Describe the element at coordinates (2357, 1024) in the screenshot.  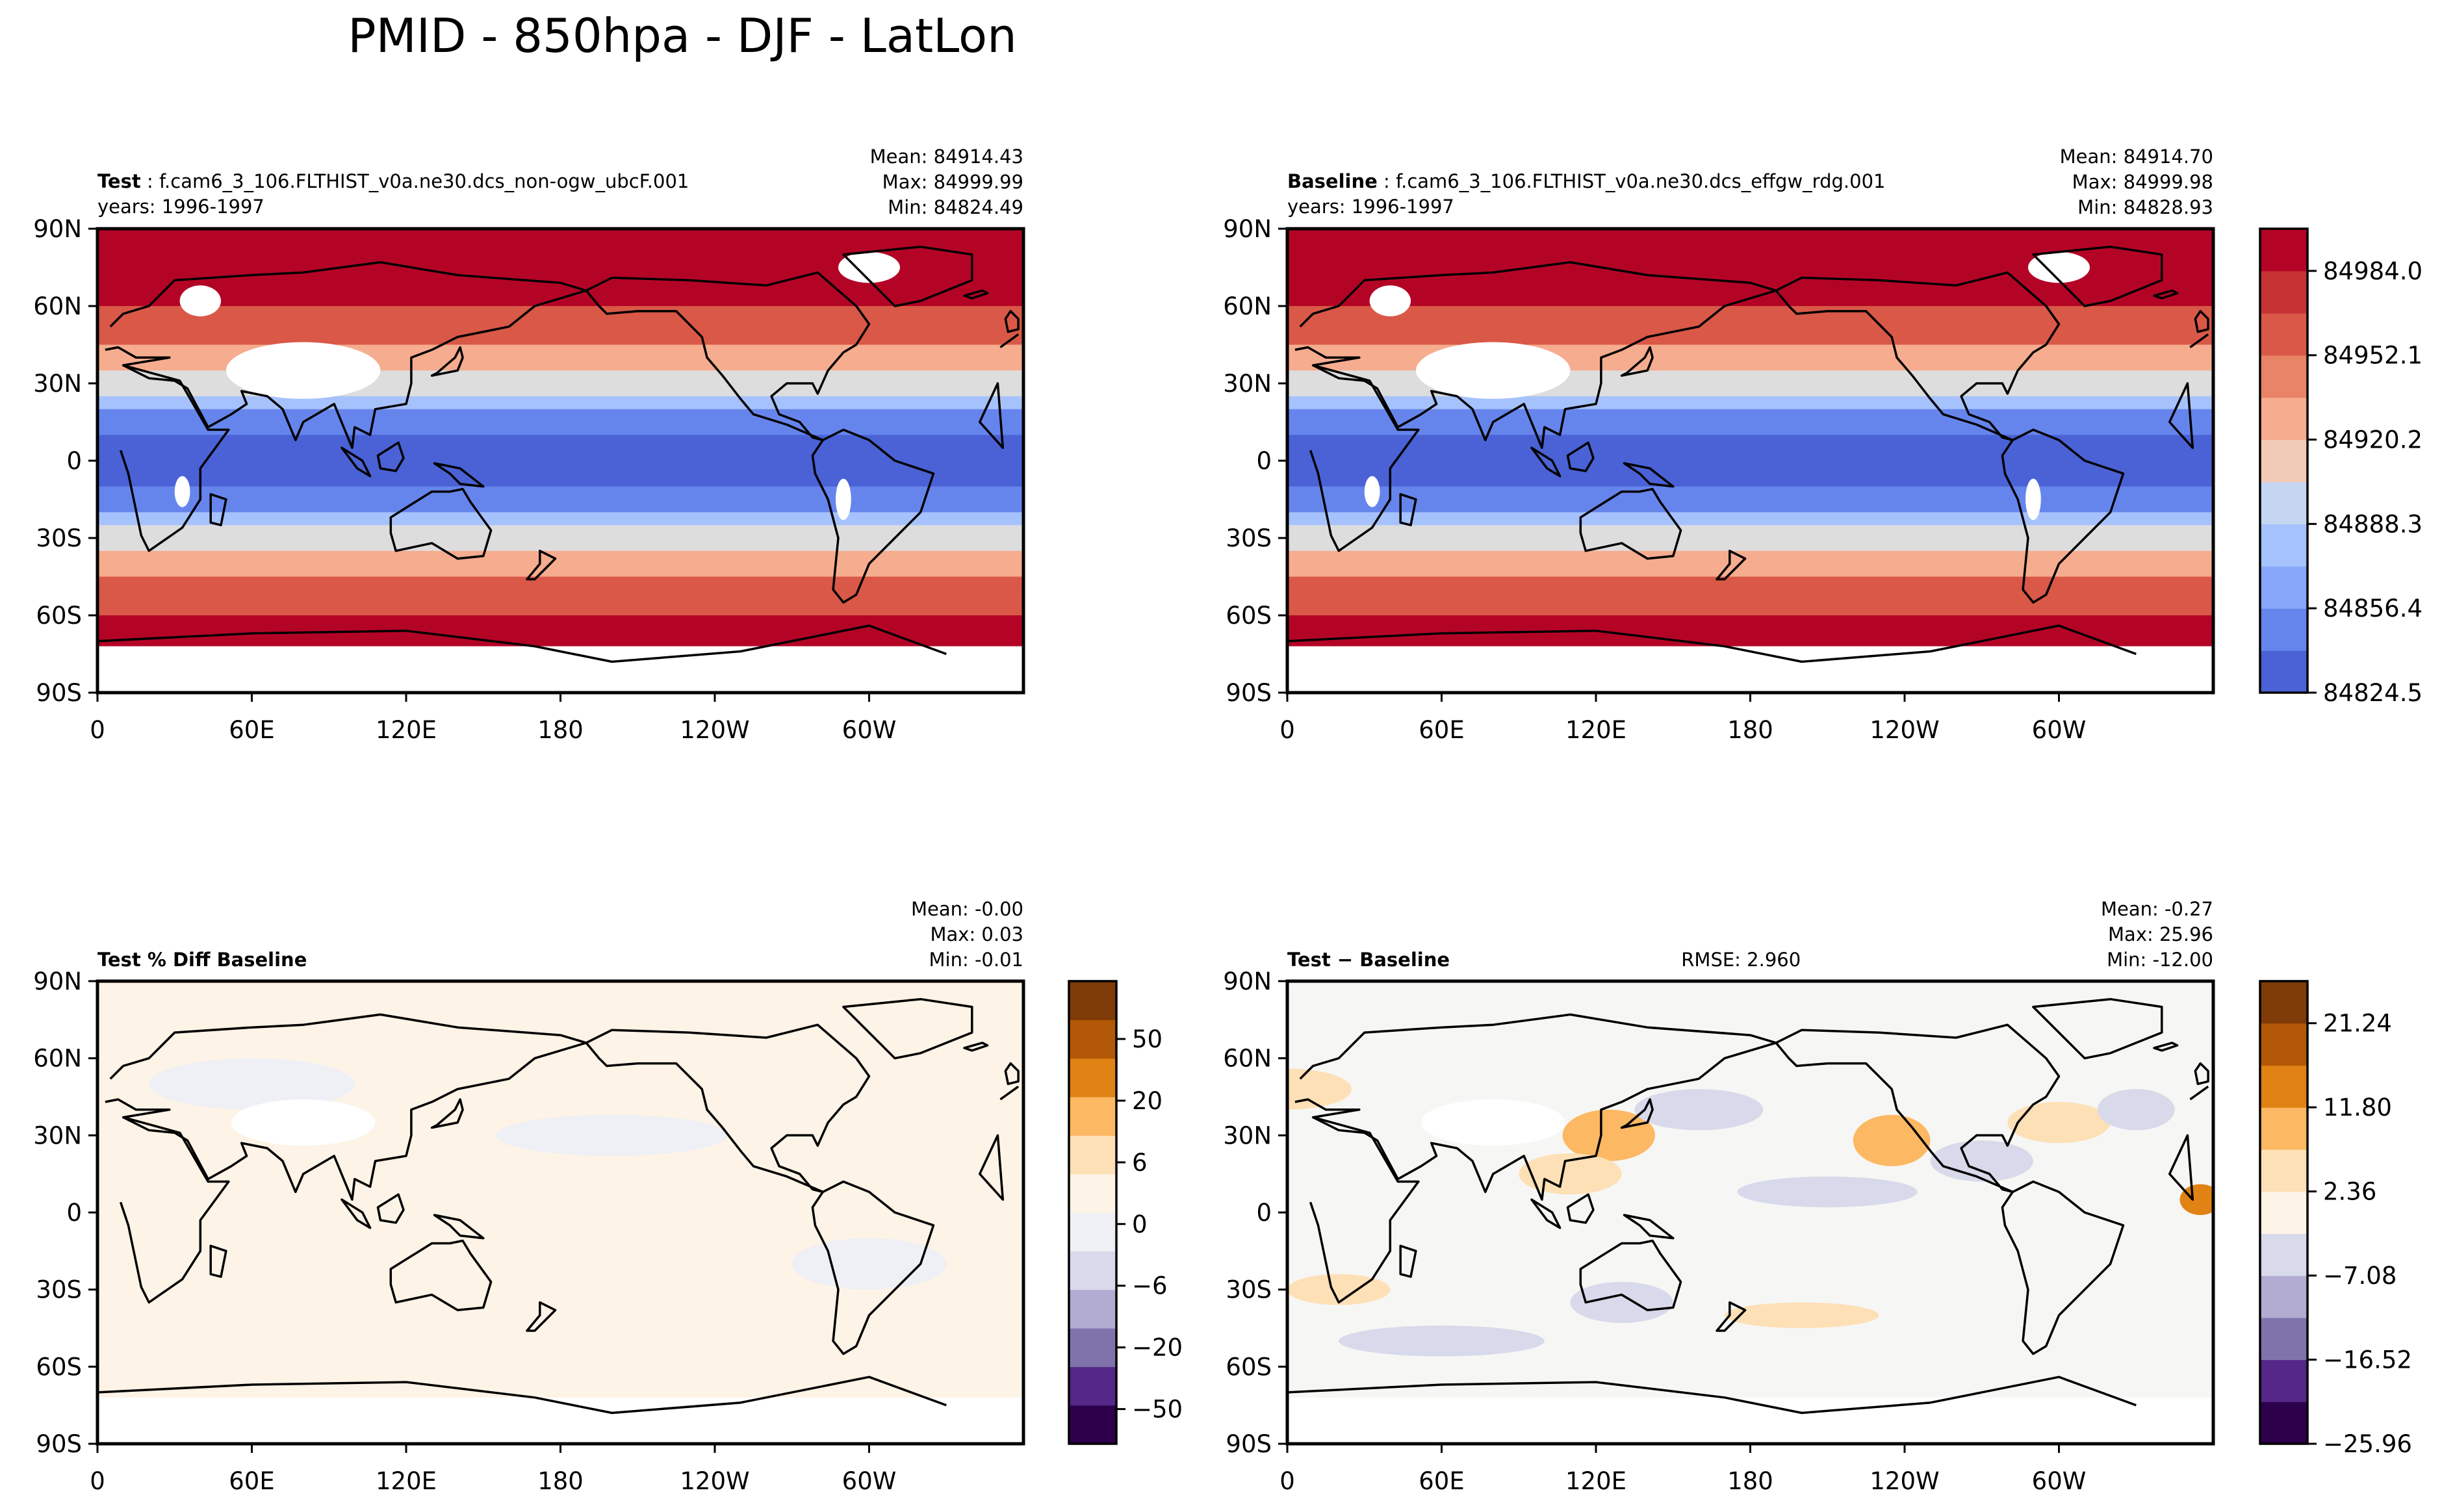
I see `colorbar-label: 21.24` at that location.